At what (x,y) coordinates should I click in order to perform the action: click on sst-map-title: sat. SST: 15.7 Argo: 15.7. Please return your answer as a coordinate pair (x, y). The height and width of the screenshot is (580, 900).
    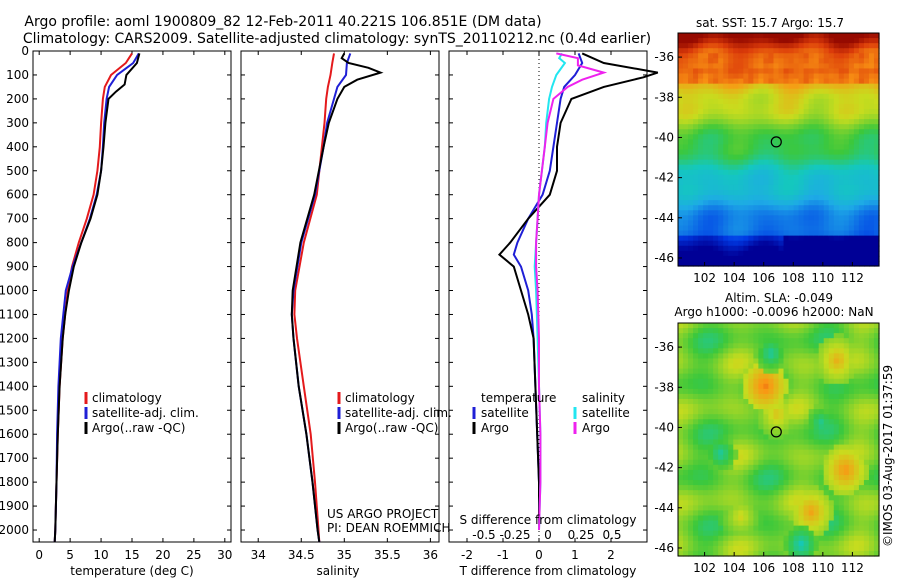
    Looking at the image, I should click on (770, 23).